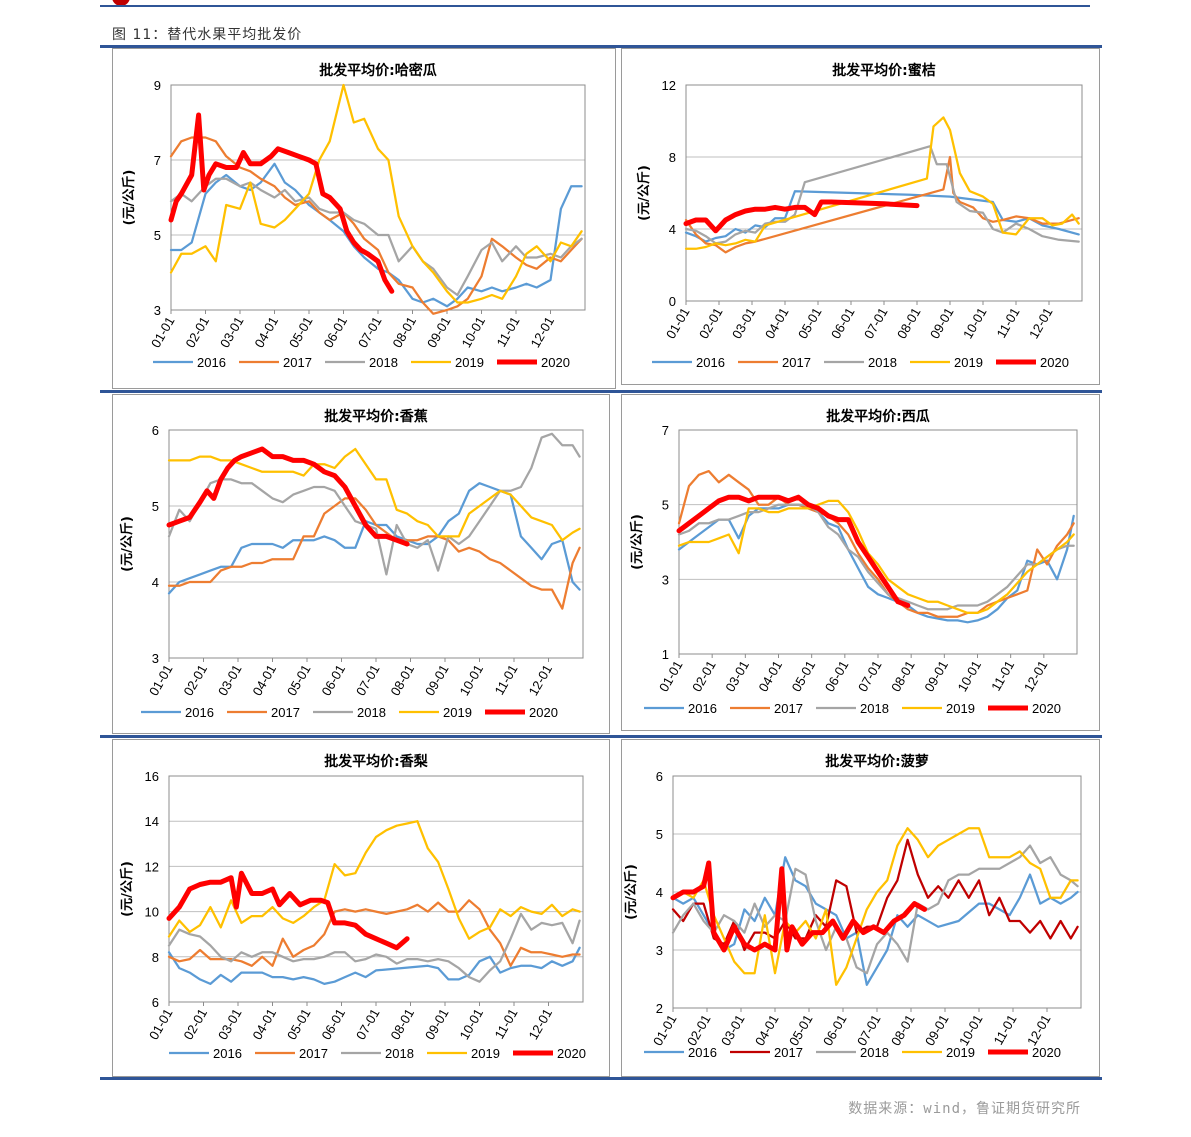 The width and height of the screenshot is (1191, 1137). I want to click on y-tick-label: 9, so click(157, 85).